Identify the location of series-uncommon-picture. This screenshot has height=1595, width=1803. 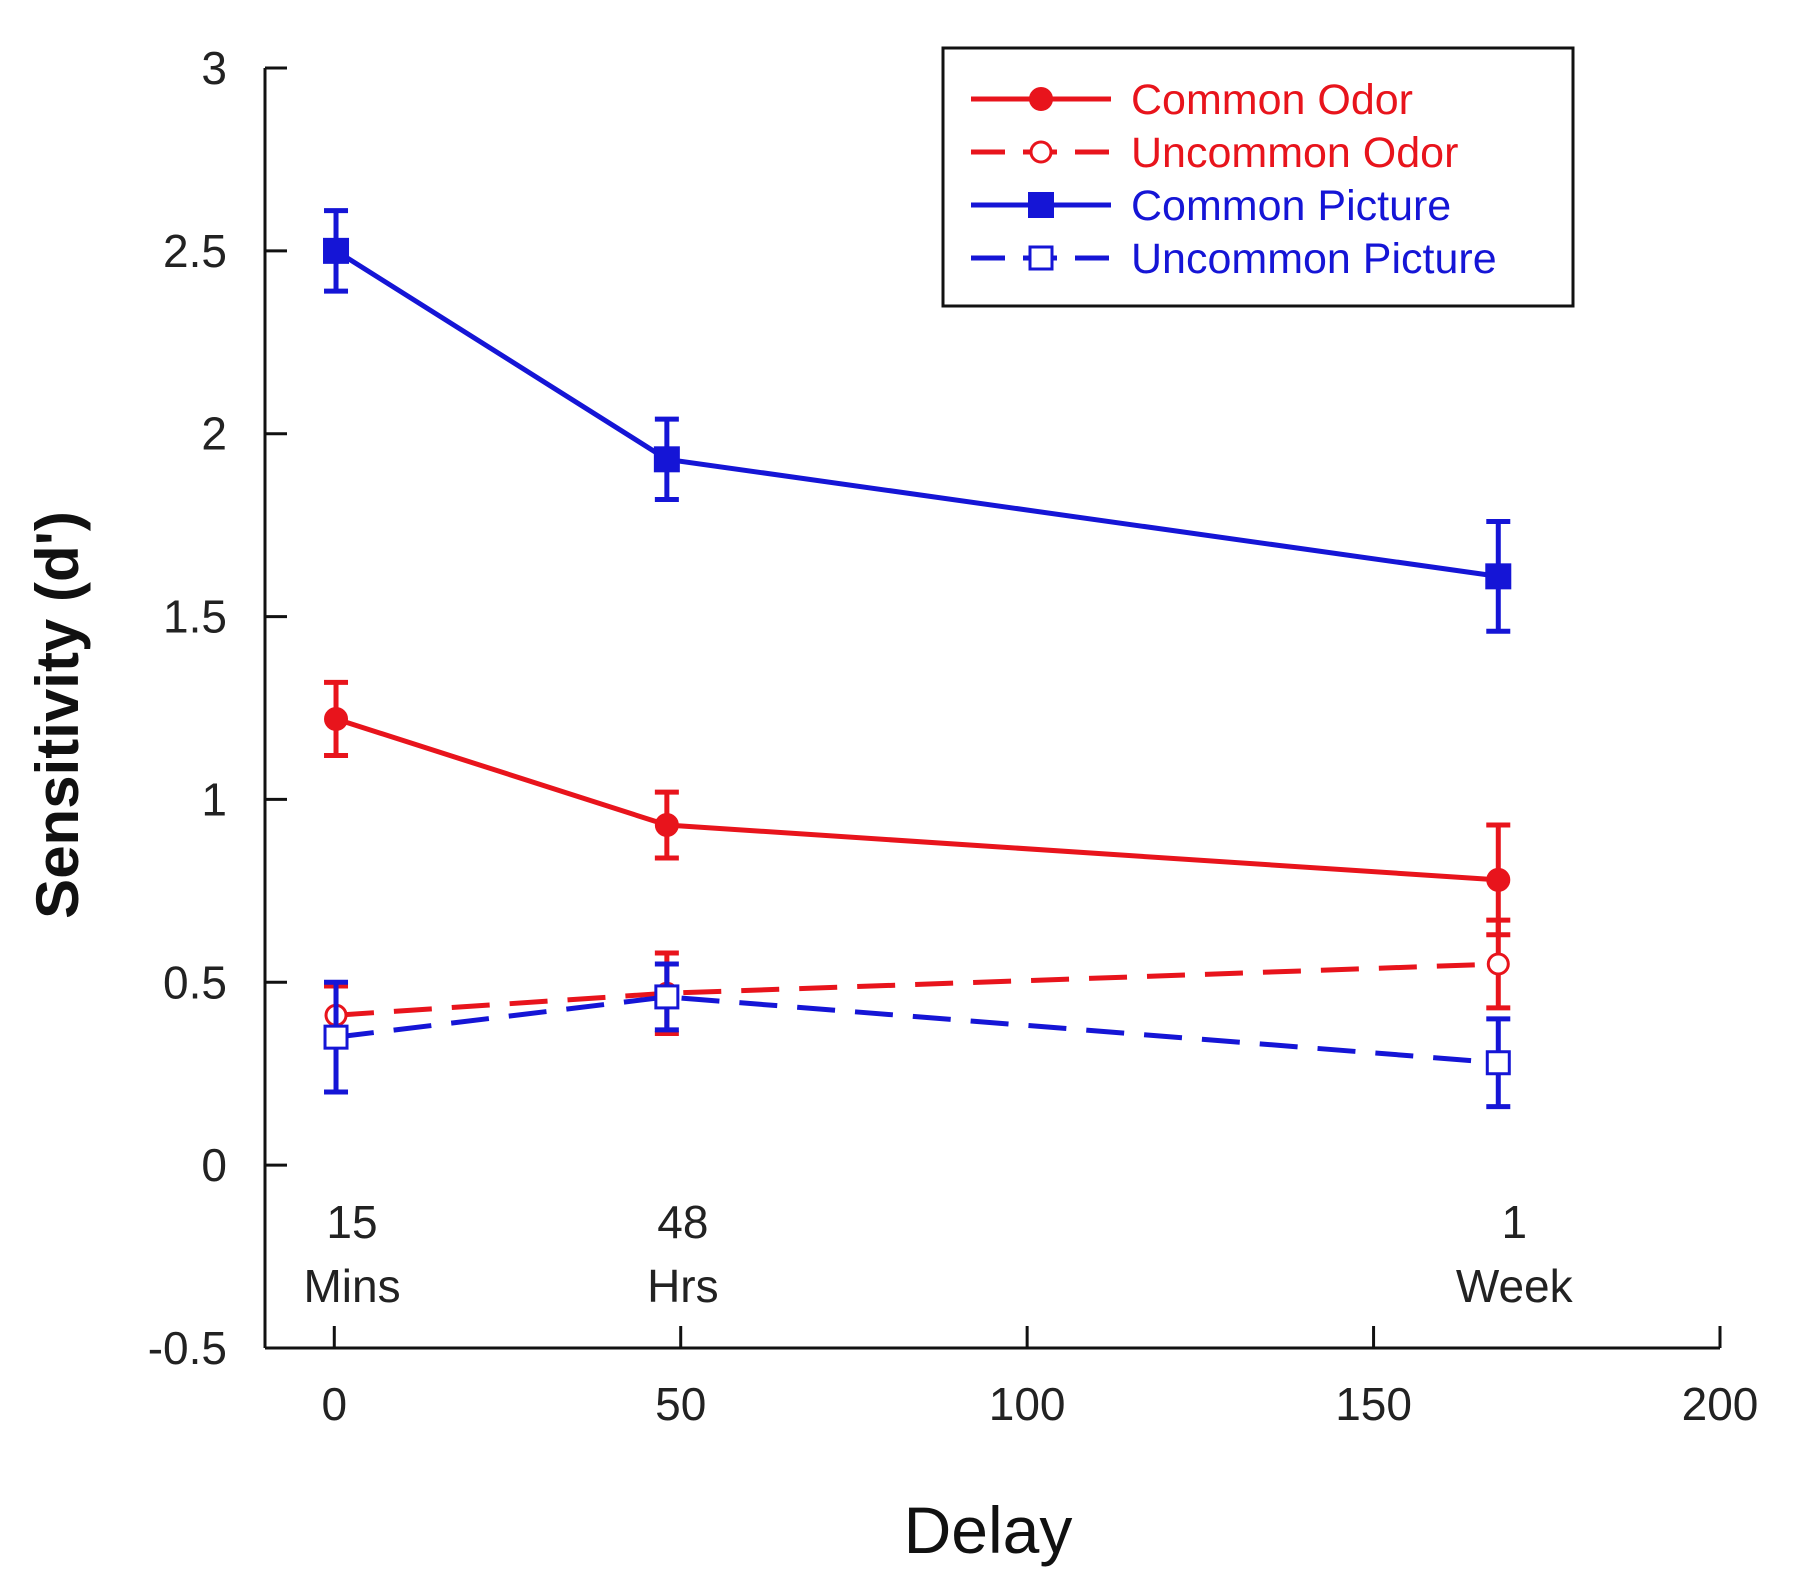
(917, 1035).